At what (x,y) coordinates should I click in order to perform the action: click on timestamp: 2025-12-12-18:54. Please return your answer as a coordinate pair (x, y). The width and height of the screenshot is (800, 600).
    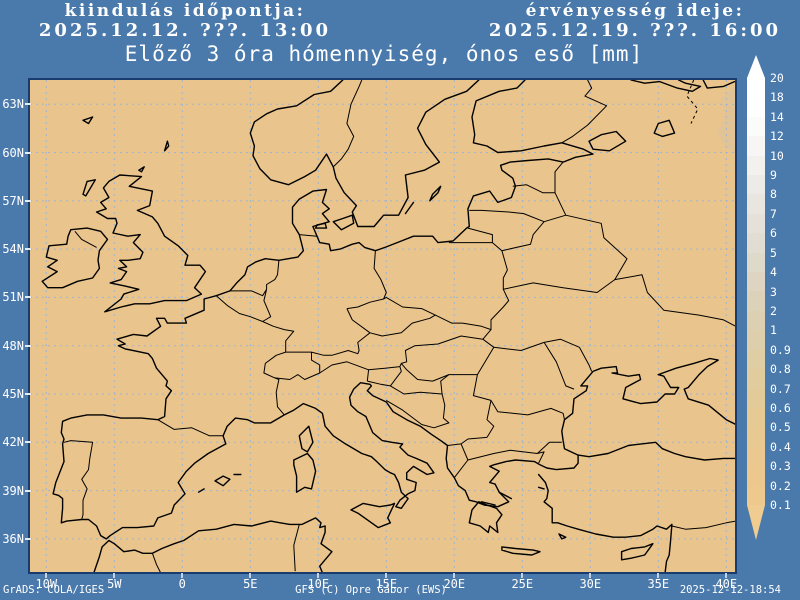
    Looking at the image, I should click on (730, 590).